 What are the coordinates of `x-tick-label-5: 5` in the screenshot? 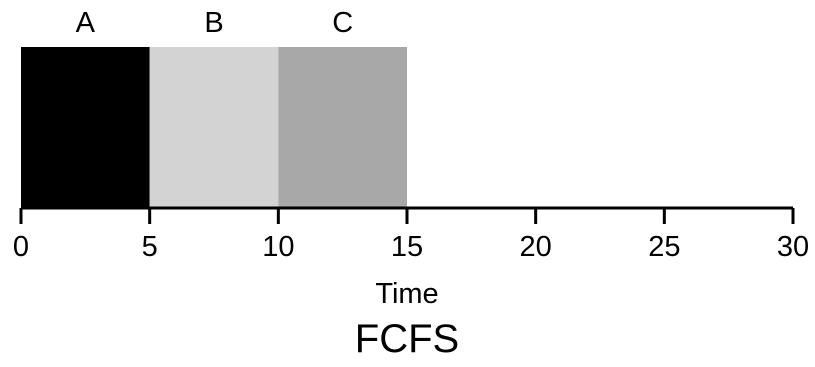 It's located at (150, 247).